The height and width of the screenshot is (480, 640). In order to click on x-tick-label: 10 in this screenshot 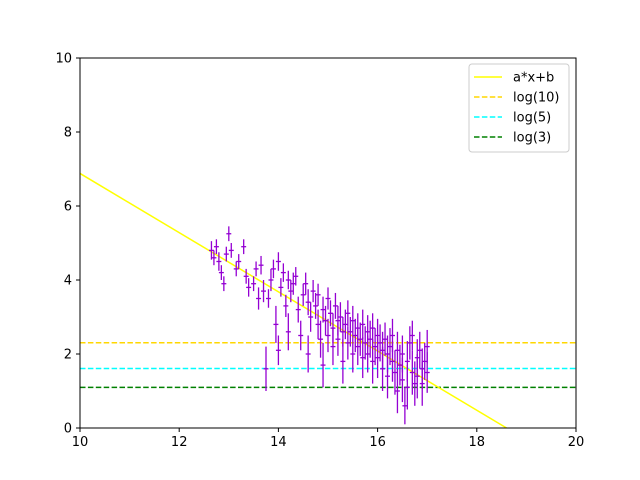, I will do `click(80, 442)`.